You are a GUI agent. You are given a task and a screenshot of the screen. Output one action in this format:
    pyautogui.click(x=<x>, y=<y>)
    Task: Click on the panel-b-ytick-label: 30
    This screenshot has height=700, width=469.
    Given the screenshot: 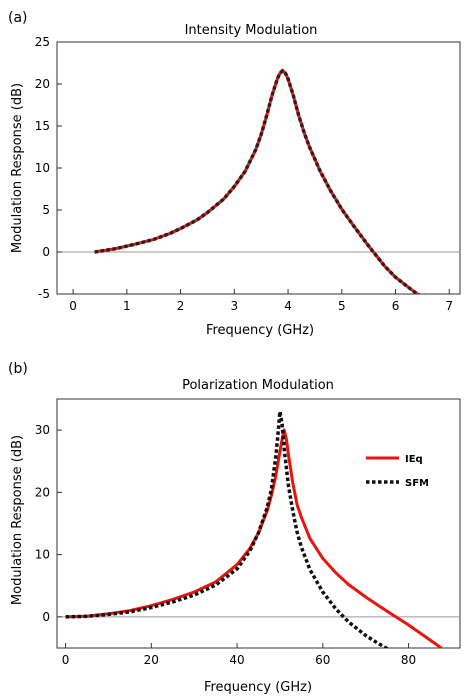 What is the action you would take?
    pyautogui.click(x=42, y=430)
    